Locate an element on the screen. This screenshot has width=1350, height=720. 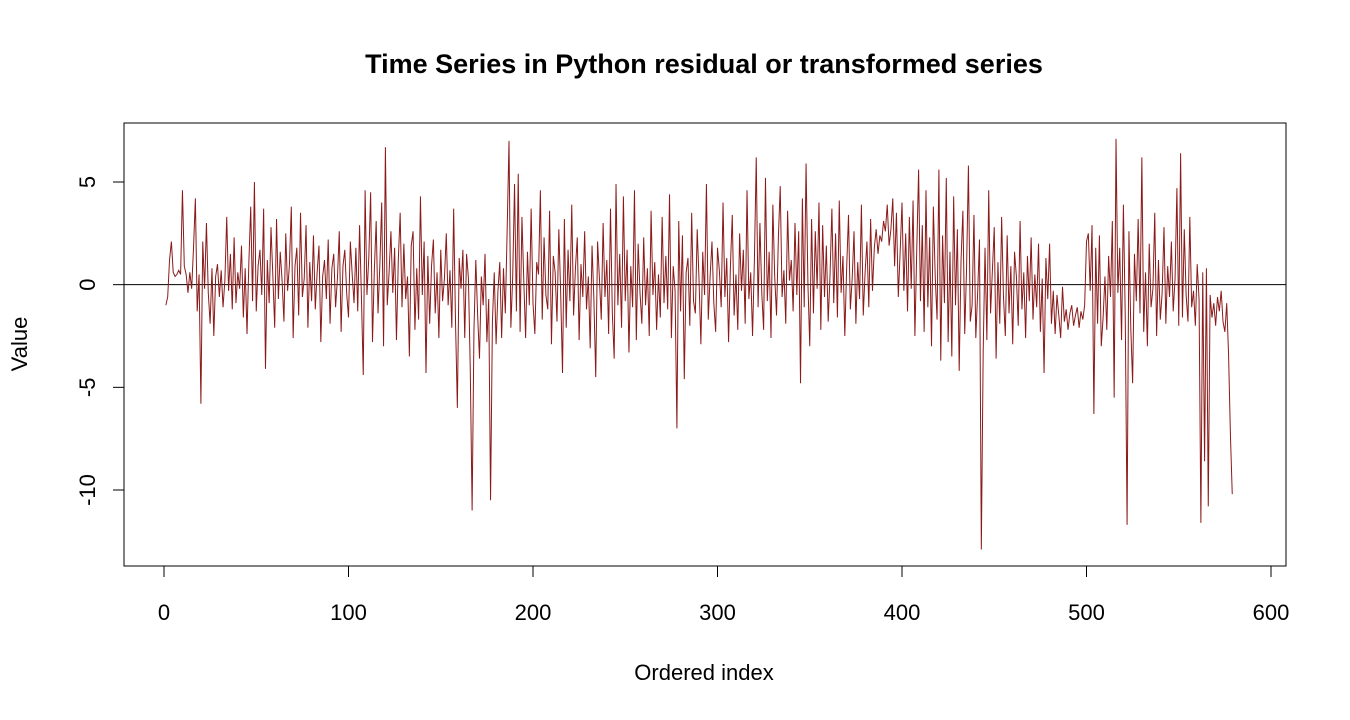
x-tick-label: 500 is located at coordinates (1086, 612).